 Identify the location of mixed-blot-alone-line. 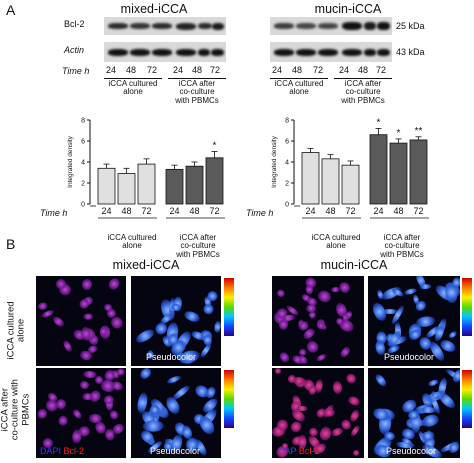
(133, 78).